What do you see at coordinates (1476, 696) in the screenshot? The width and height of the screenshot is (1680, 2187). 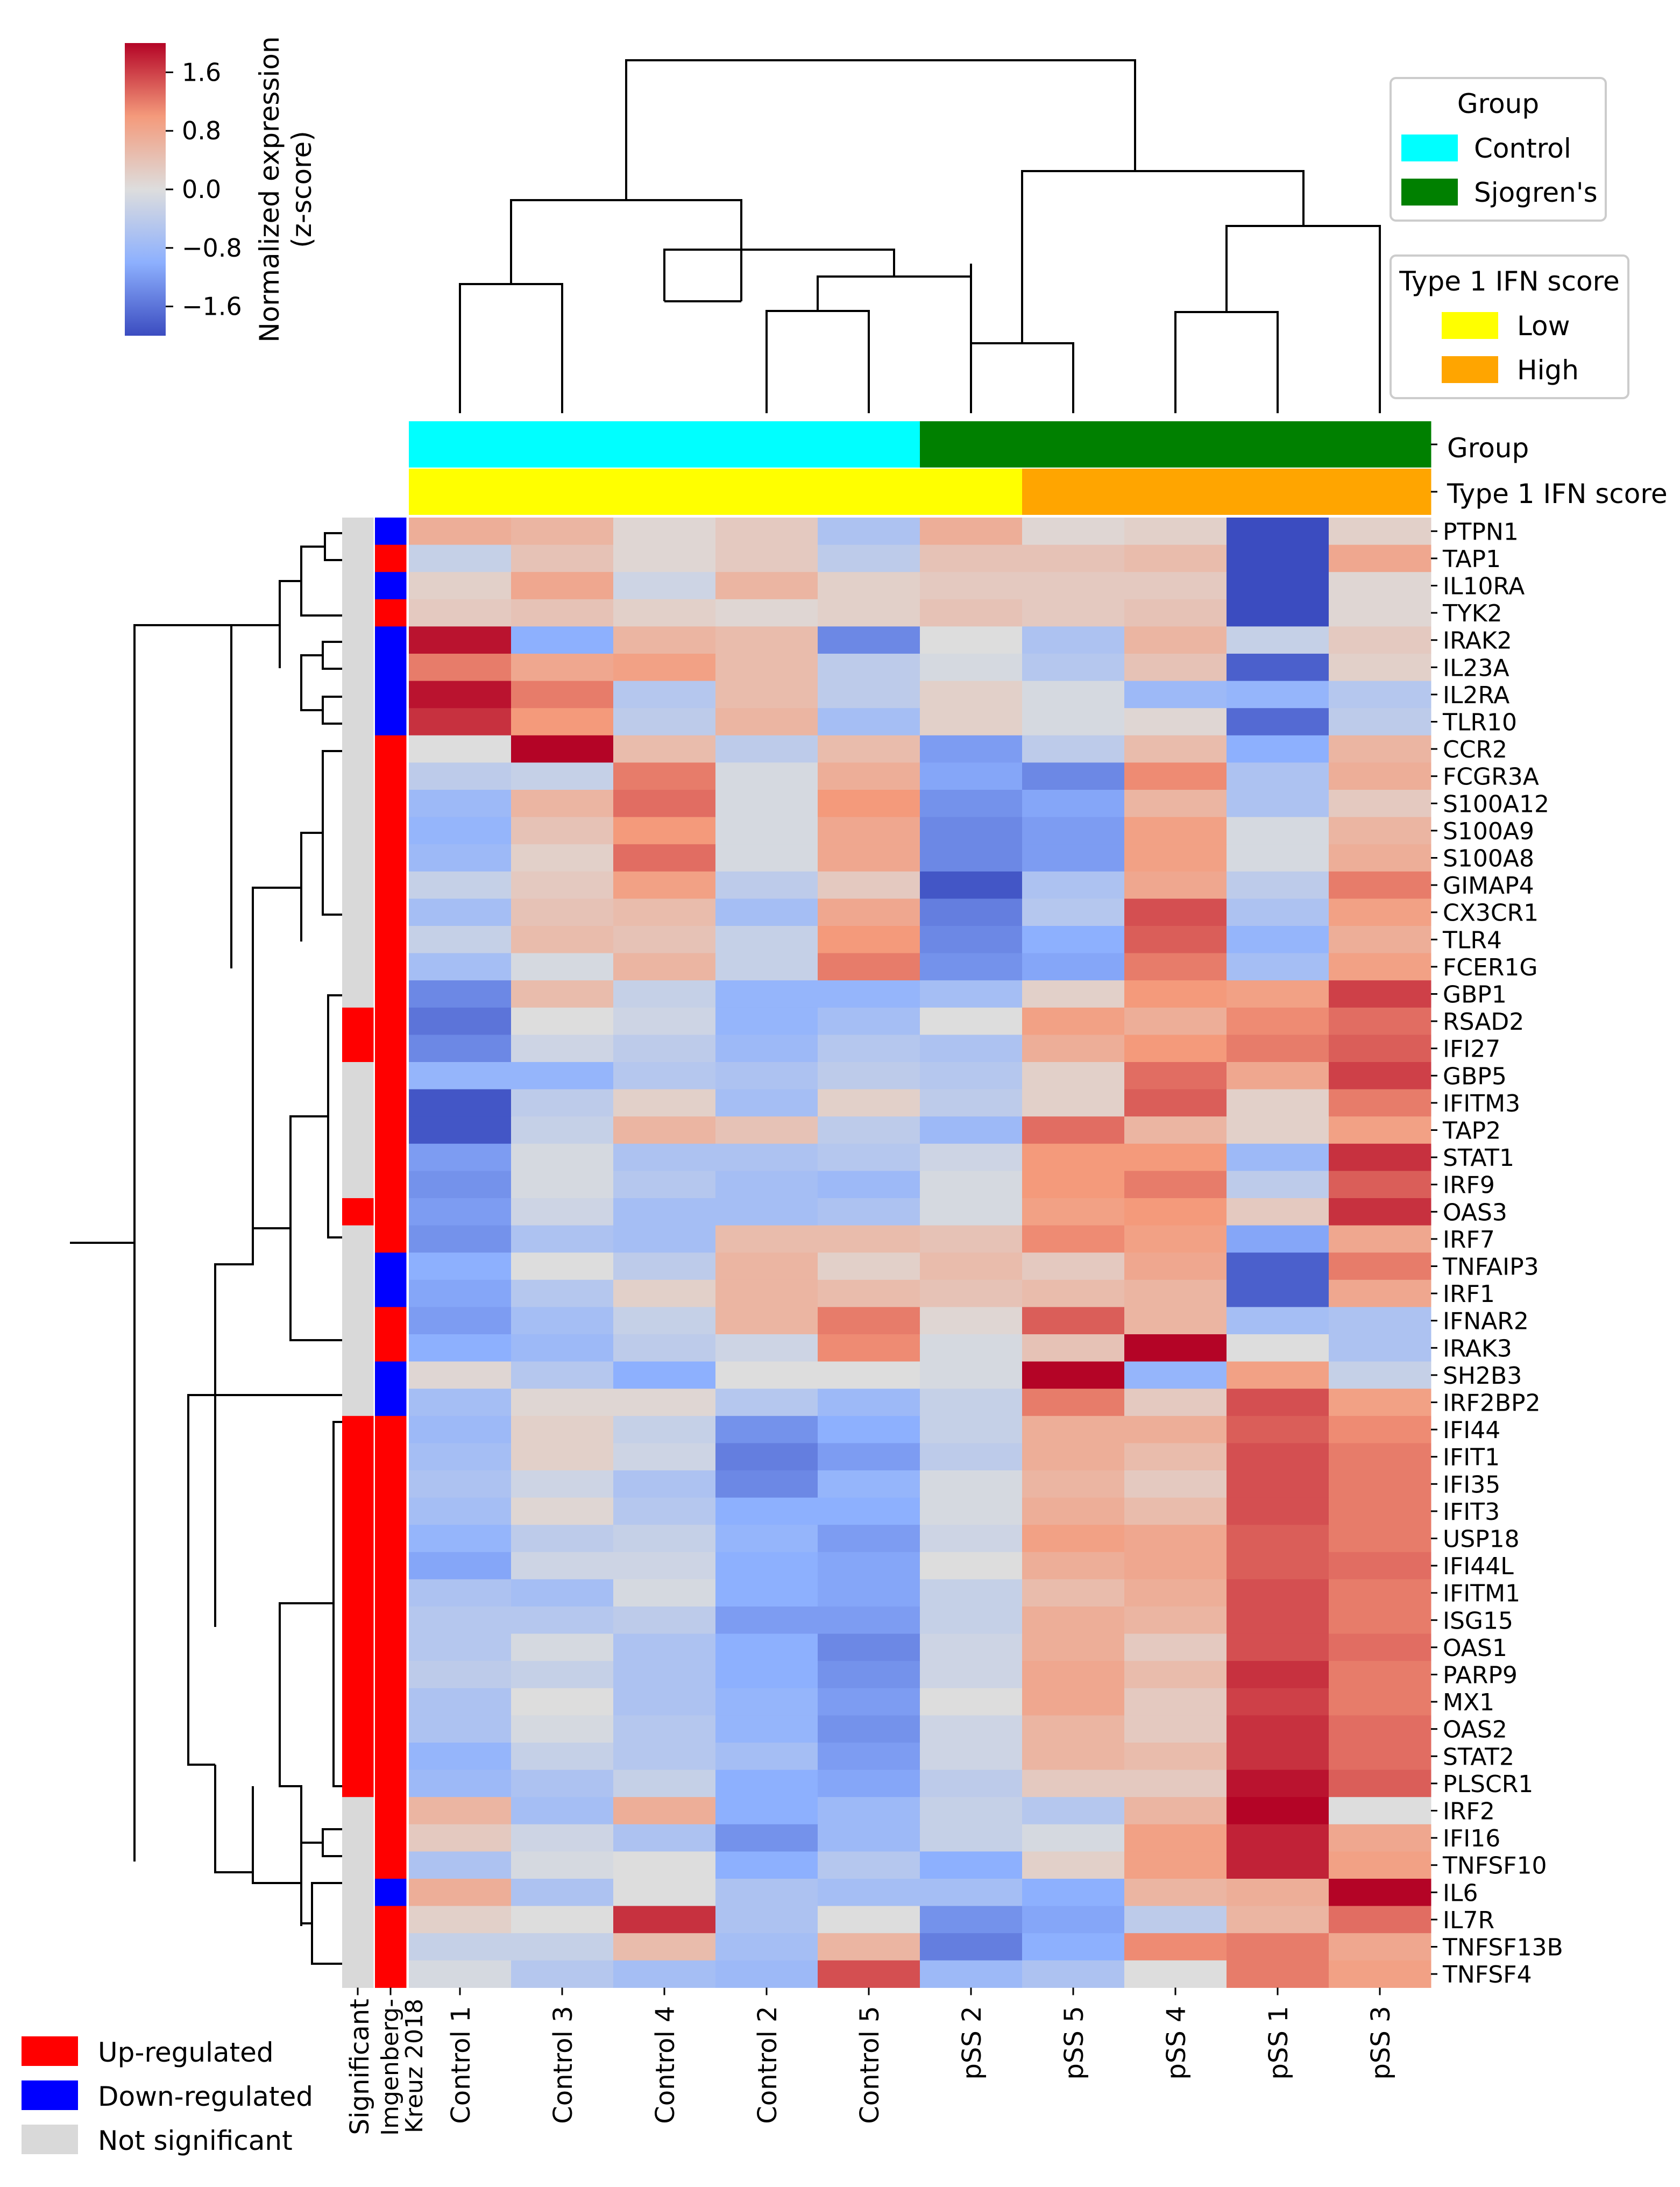 I see `gene-label: IL2RA` at bounding box center [1476, 696].